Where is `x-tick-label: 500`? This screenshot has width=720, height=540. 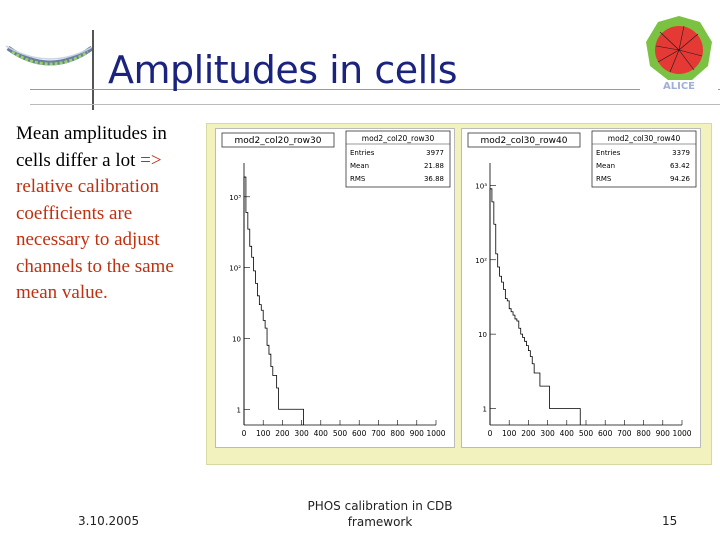
x-tick-label: 500 is located at coordinates (586, 433).